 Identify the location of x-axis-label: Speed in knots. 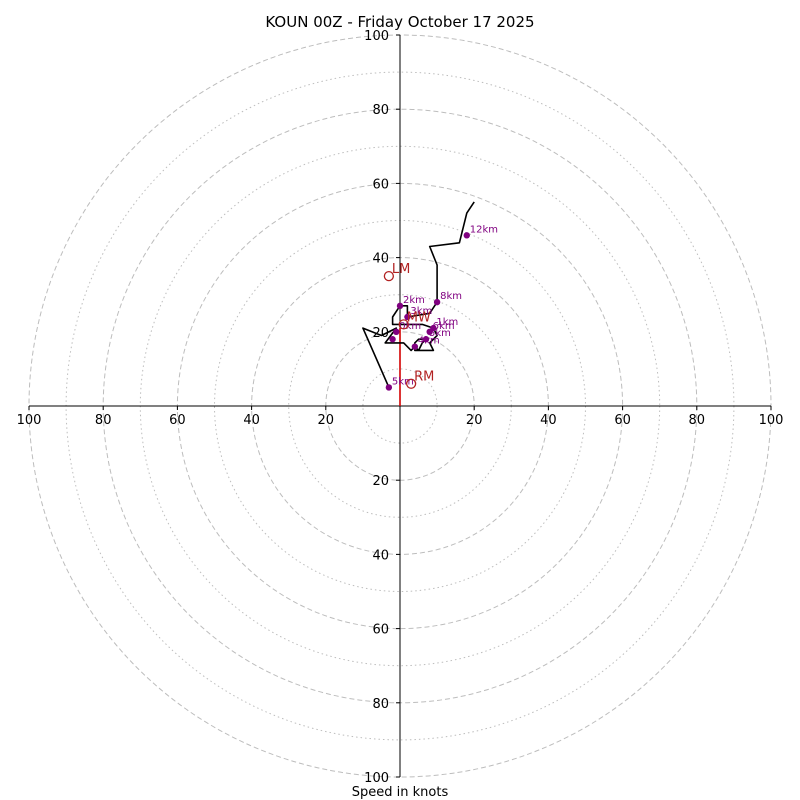
(400, 792).